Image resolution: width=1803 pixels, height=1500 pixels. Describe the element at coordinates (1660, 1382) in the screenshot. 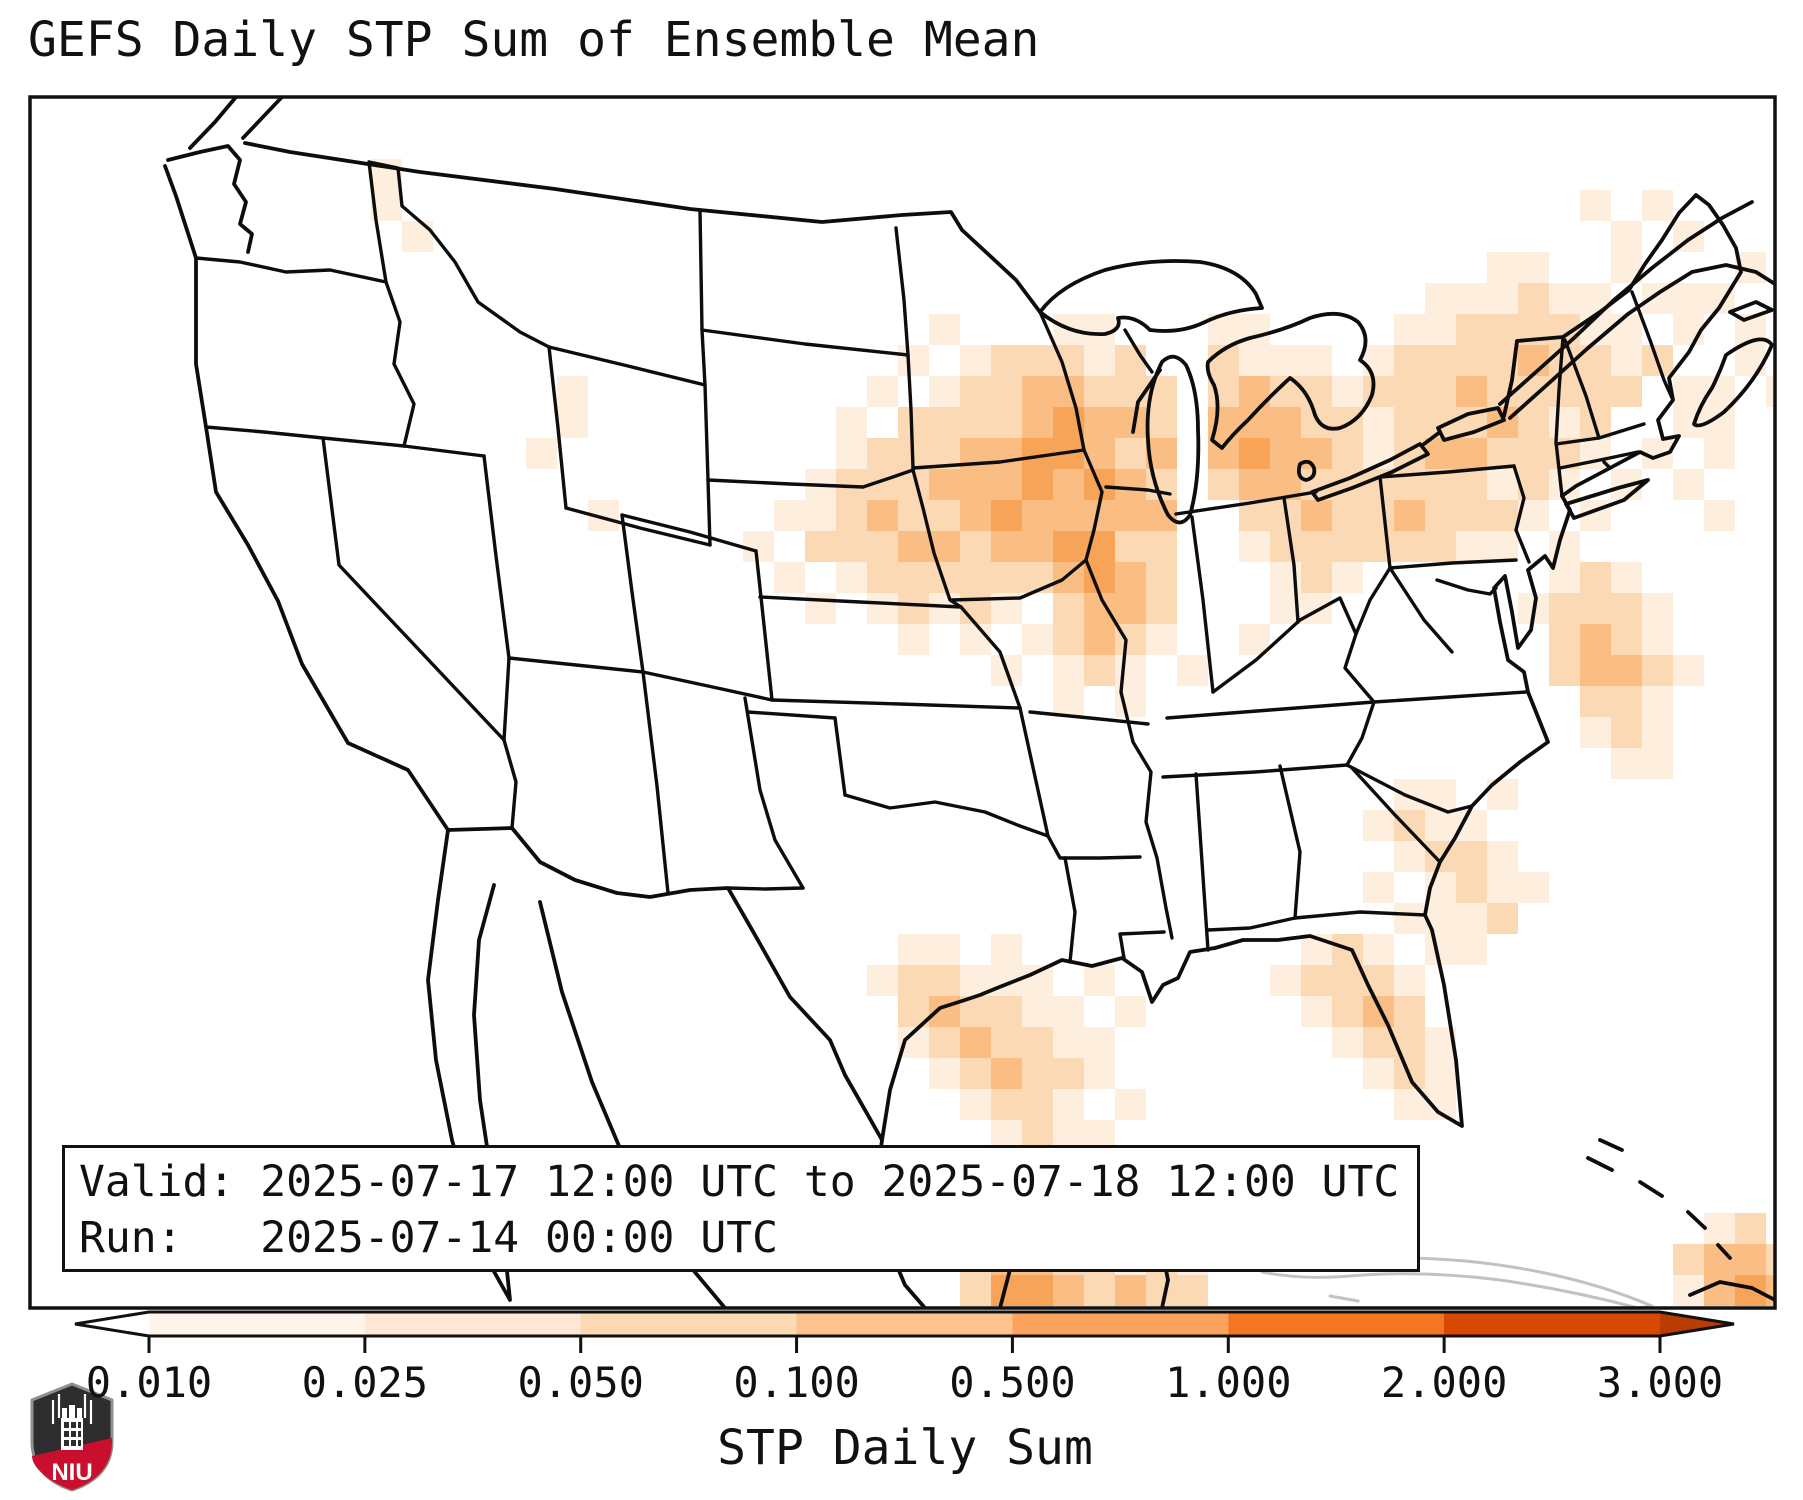

I see `colorbar-tick-label: 3.000` at that location.